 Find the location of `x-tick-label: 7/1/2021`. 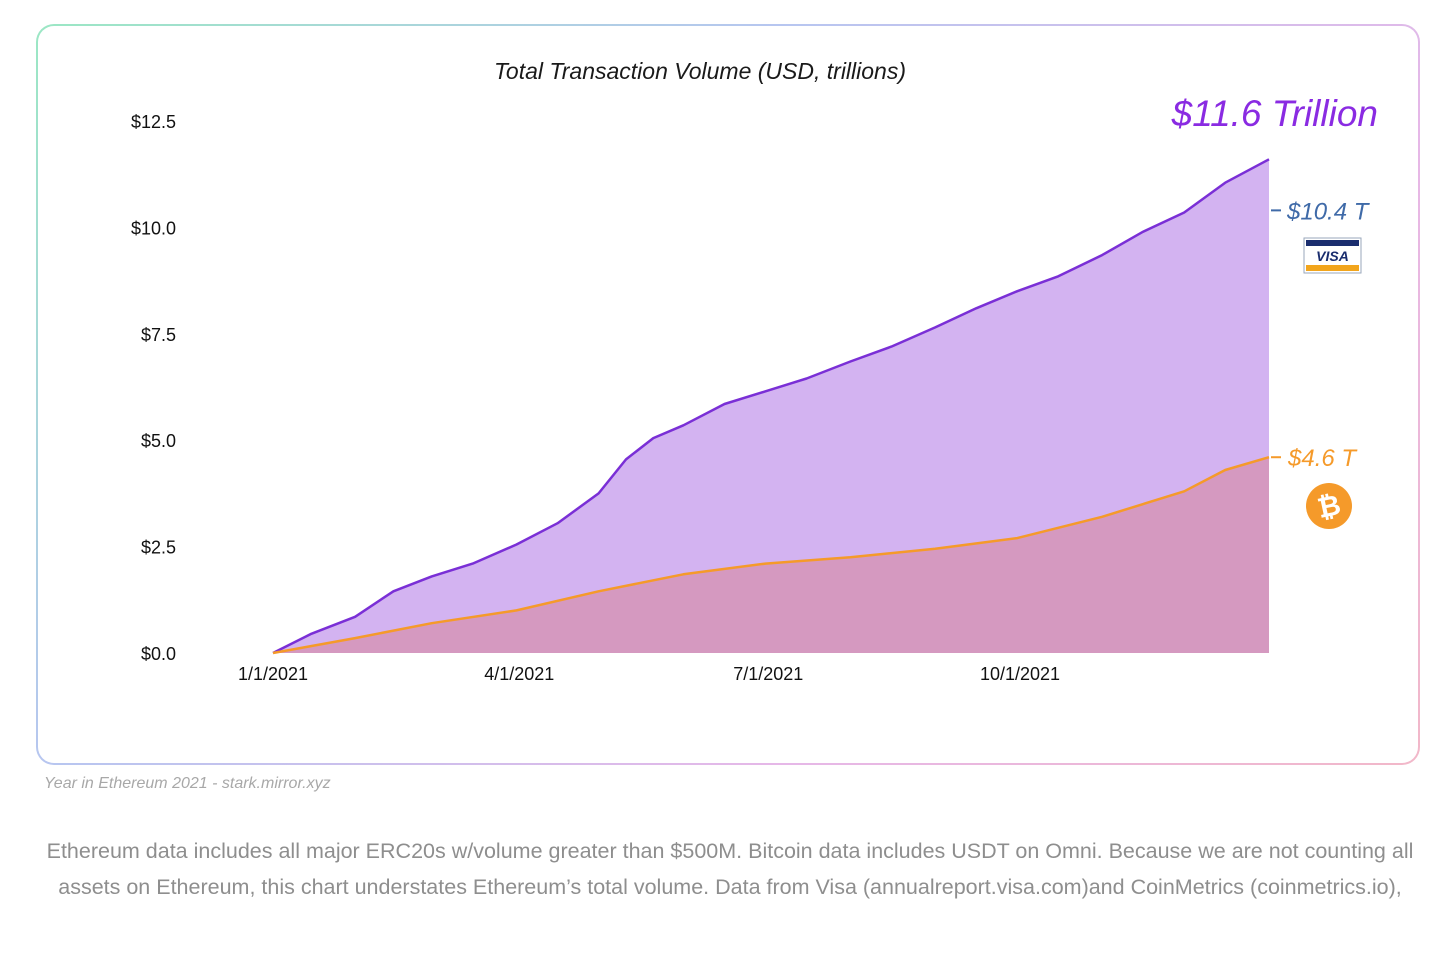

x-tick-label: 7/1/2021 is located at coordinates (768, 674).